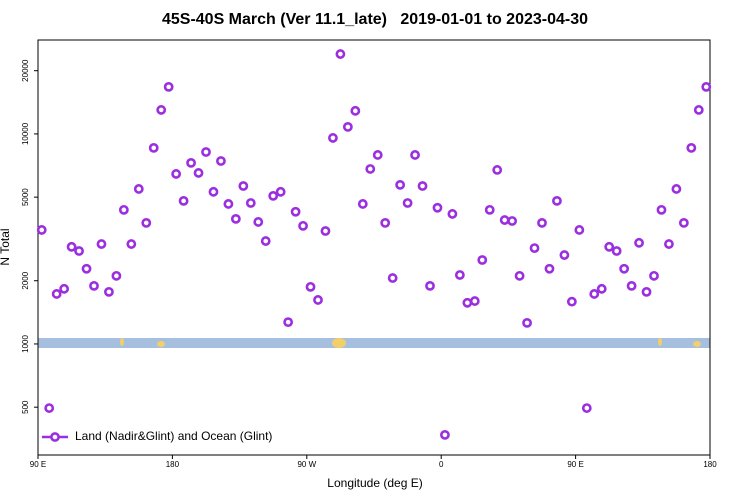 The width and height of the screenshot is (750, 500). I want to click on y-tick-label: 1000, so click(25, 344).